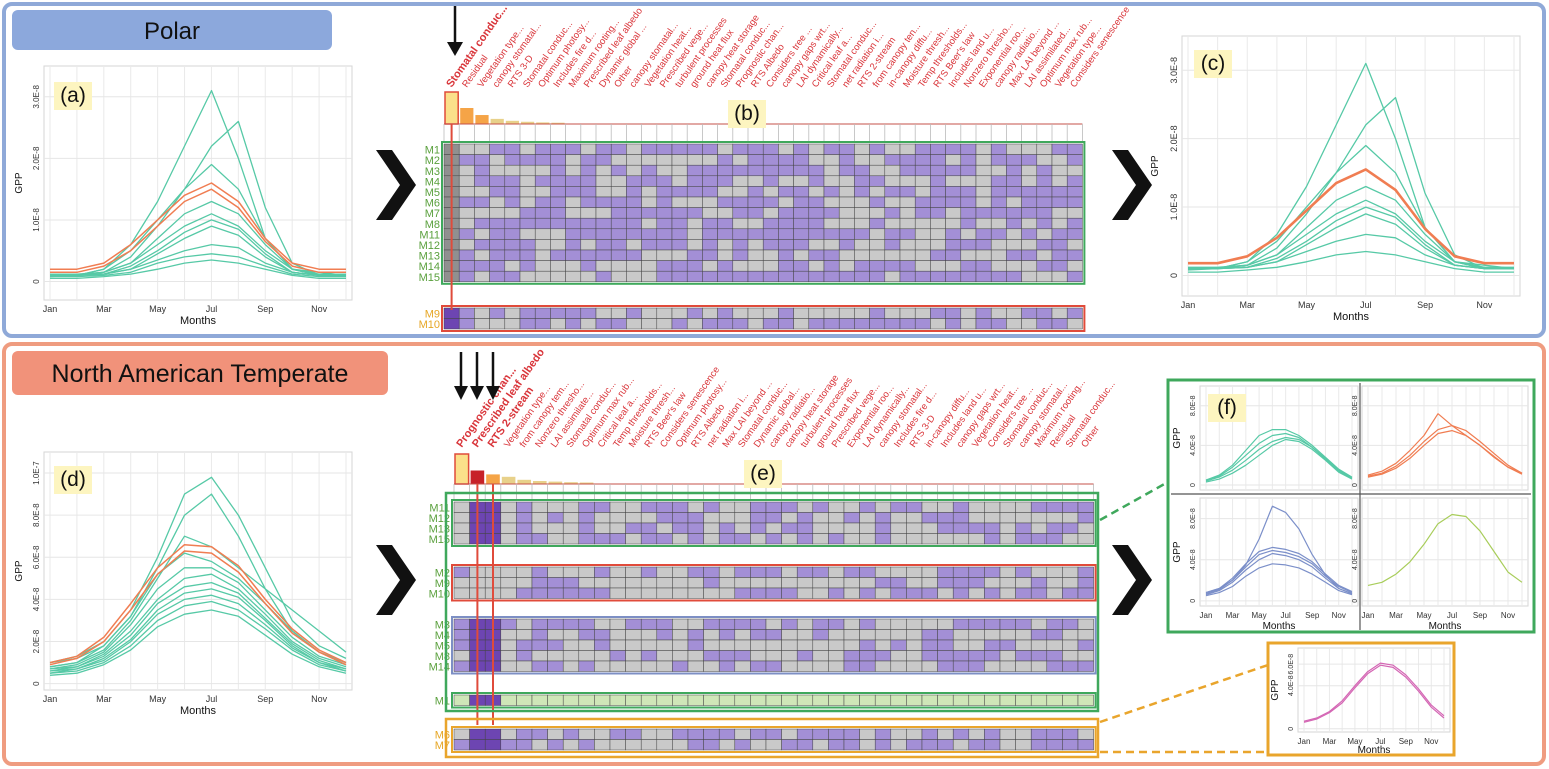 This screenshot has height=769, width=1549. Describe the element at coordinates (432, 193) in the screenshot. I see `model-label: M5` at that location.